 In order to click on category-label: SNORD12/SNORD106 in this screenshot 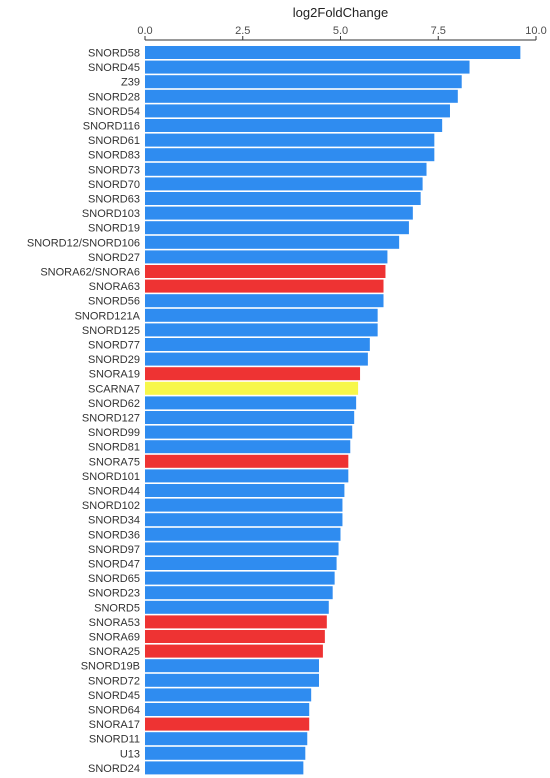, I will do `click(83, 243)`.